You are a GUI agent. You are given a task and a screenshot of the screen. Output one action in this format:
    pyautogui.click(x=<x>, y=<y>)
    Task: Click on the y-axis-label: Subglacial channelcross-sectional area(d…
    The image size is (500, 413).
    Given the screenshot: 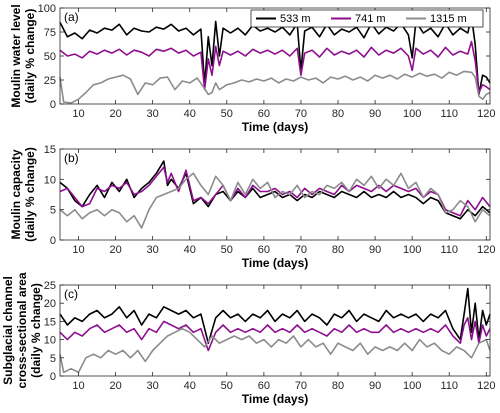 What is the action you would take?
    pyautogui.click(x=22, y=330)
    